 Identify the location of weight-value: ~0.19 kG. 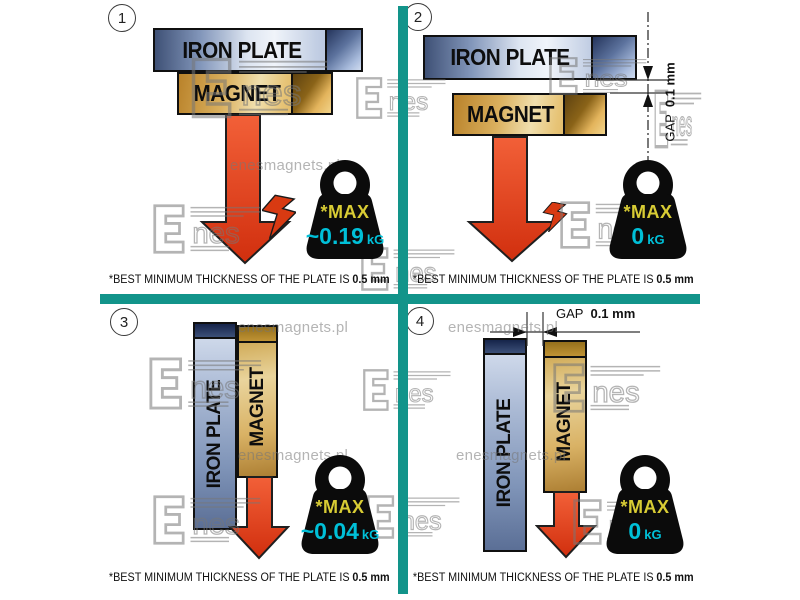
(345, 236).